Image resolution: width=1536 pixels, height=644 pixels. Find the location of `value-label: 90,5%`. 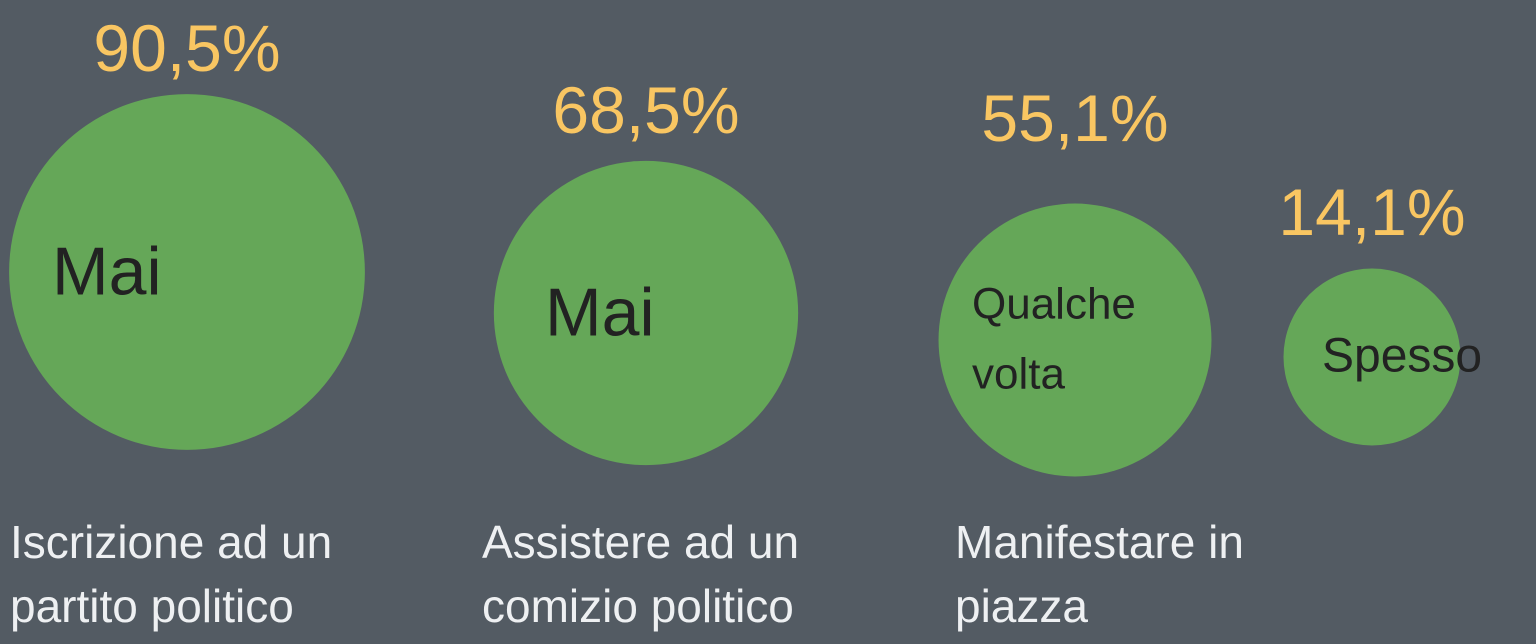

value-label: 90,5% is located at coordinates (187, 48).